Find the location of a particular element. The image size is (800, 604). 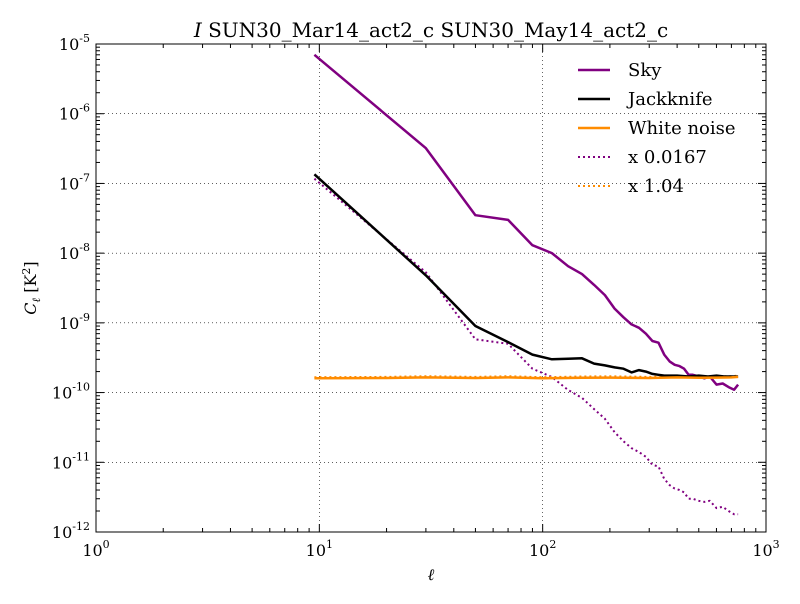

y-tick-label: 10⁻⁶ is located at coordinates (74, 113).